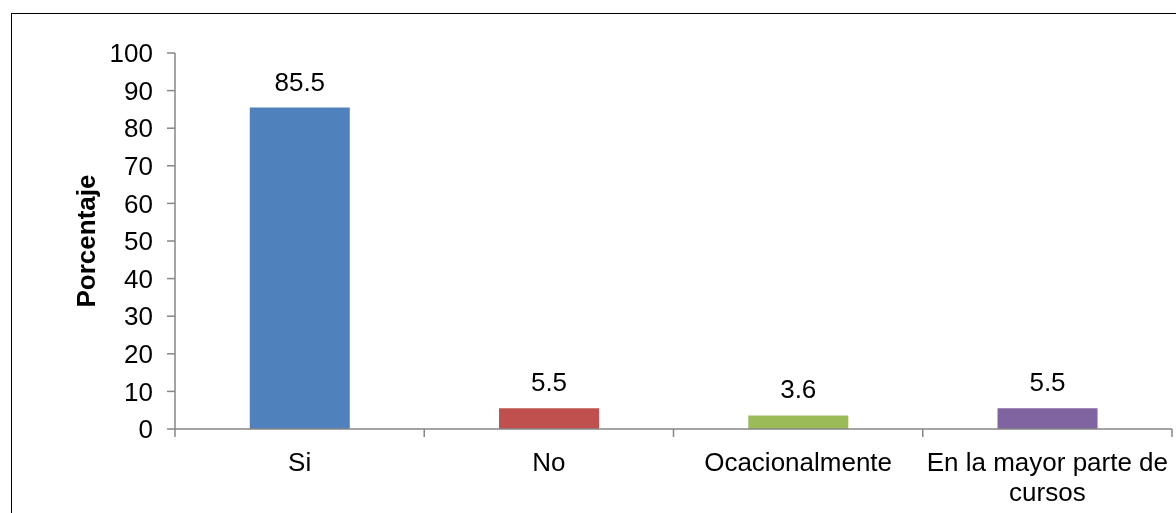 The height and width of the screenshot is (513, 1176). Describe the element at coordinates (138, 316) in the screenshot. I see `y-tick-label: 30` at that location.